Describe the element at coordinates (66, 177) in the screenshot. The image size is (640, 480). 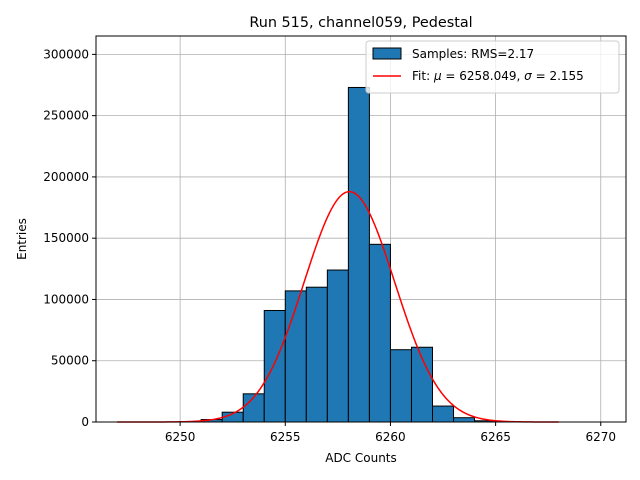
I see `y-tick-label: 200000` at that location.